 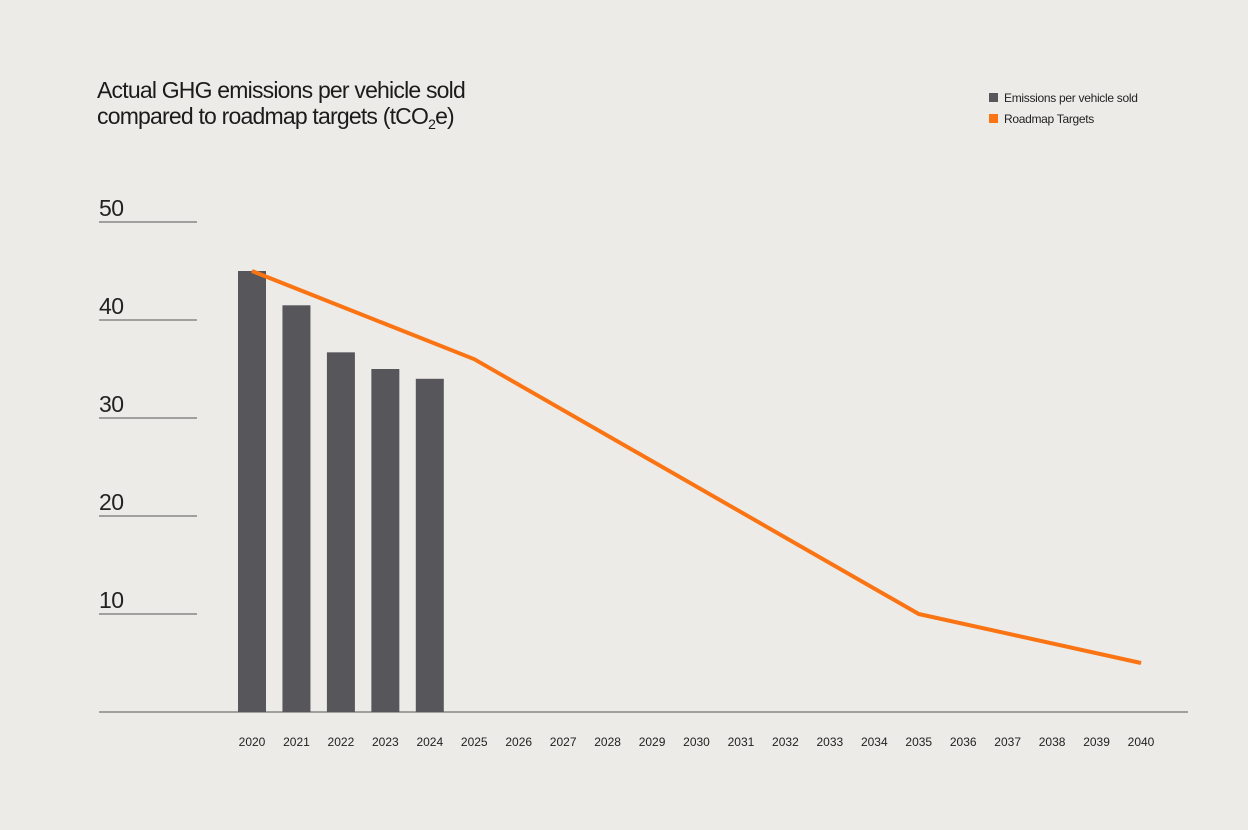 I want to click on y-tick-label: 30, so click(x=111, y=404).